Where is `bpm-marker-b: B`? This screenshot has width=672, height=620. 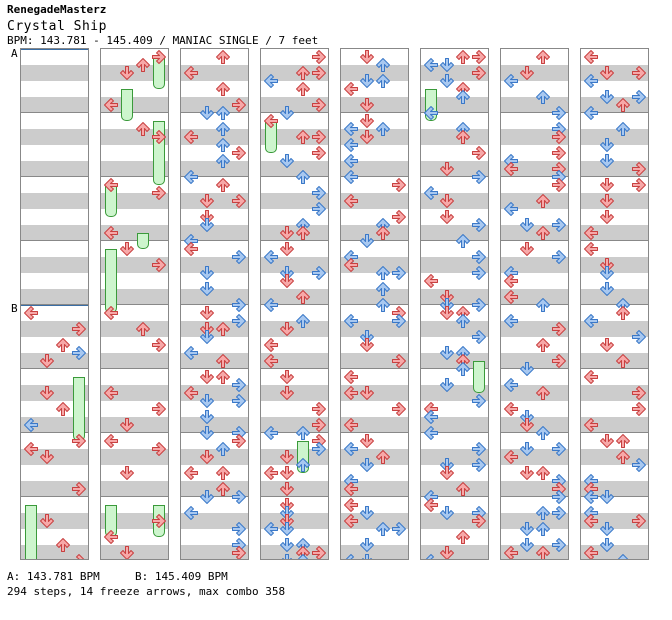 bpm-marker-b: B is located at coordinates (14, 308).